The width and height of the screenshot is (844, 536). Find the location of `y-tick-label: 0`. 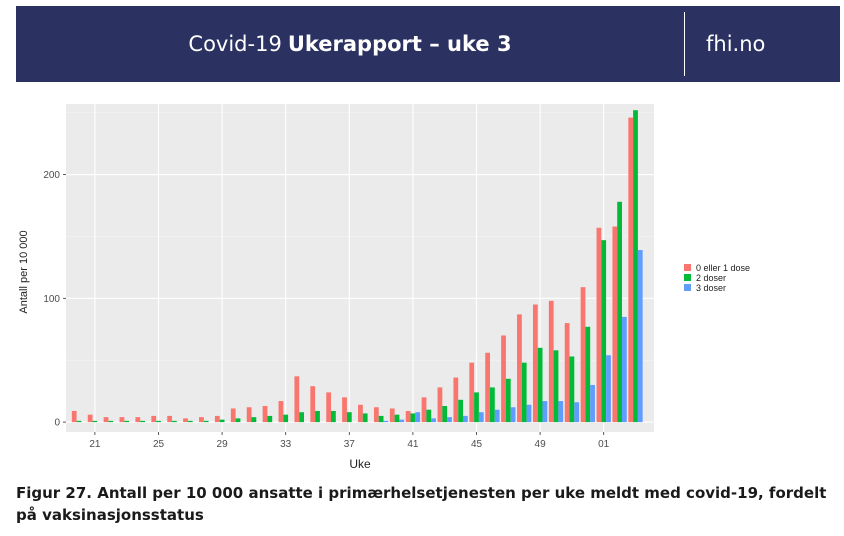

y-tick-label: 0 is located at coordinates (57, 423).